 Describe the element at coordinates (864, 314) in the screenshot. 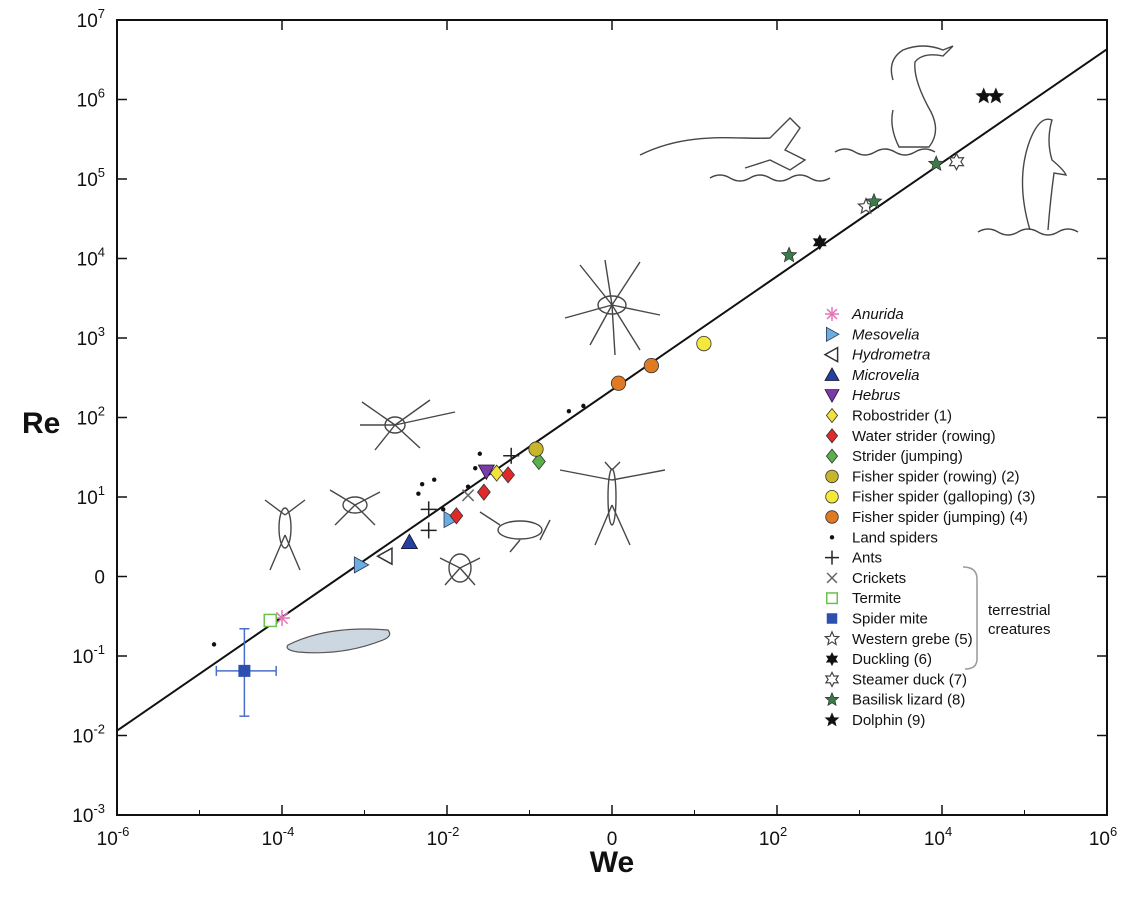

I see `legend-item: Anurida` at that location.